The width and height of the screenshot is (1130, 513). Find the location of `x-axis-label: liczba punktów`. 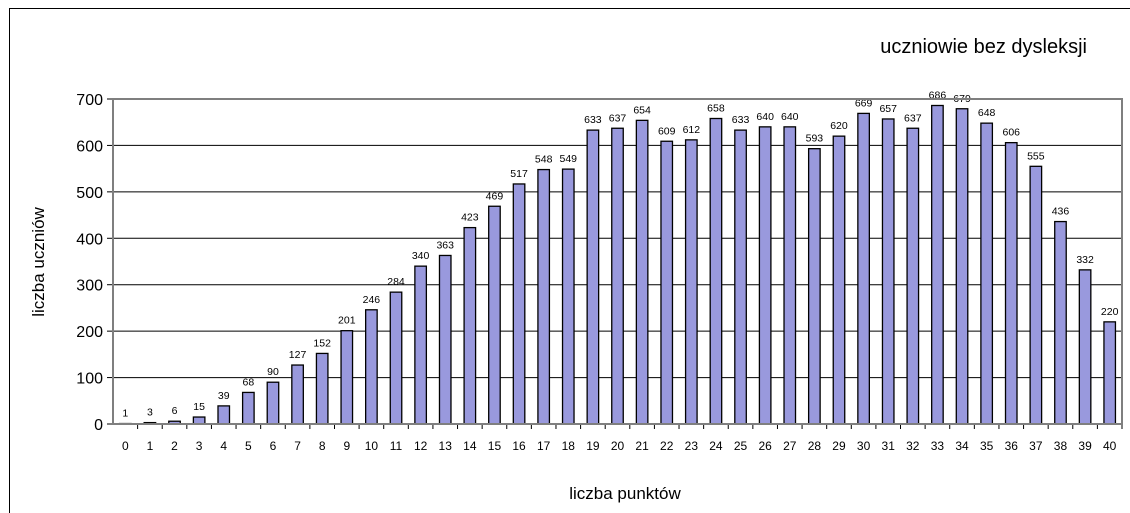

x-axis-label: liczba punktów is located at coordinates (625, 493).